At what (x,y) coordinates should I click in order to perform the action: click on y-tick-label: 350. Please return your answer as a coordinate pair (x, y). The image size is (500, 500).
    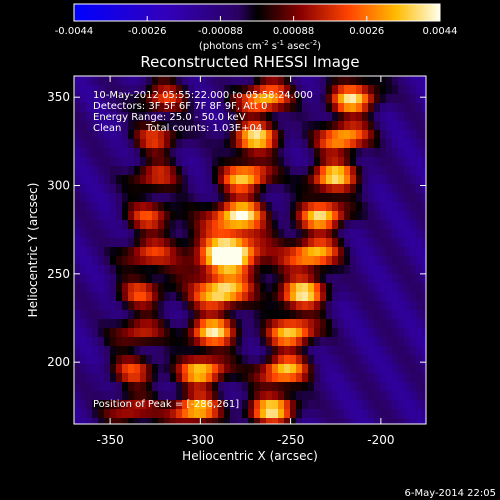
    Looking at the image, I should click on (58, 97).